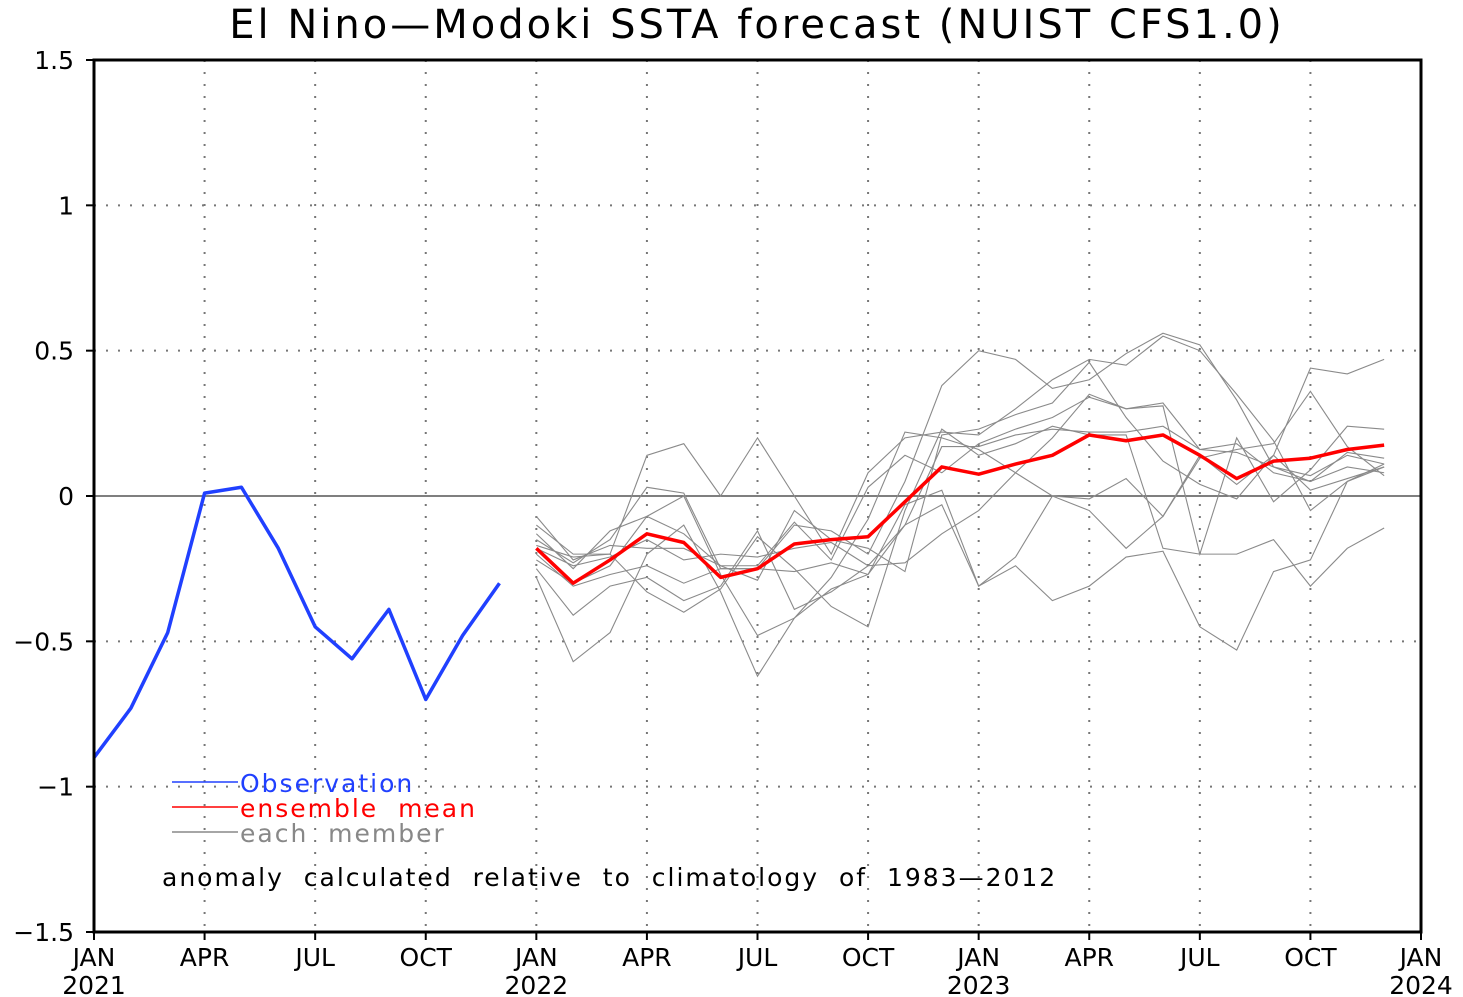  What do you see at coordinates (296, 622) in the screenshot?
I see `observation-line` at bounding box center [296, 622].